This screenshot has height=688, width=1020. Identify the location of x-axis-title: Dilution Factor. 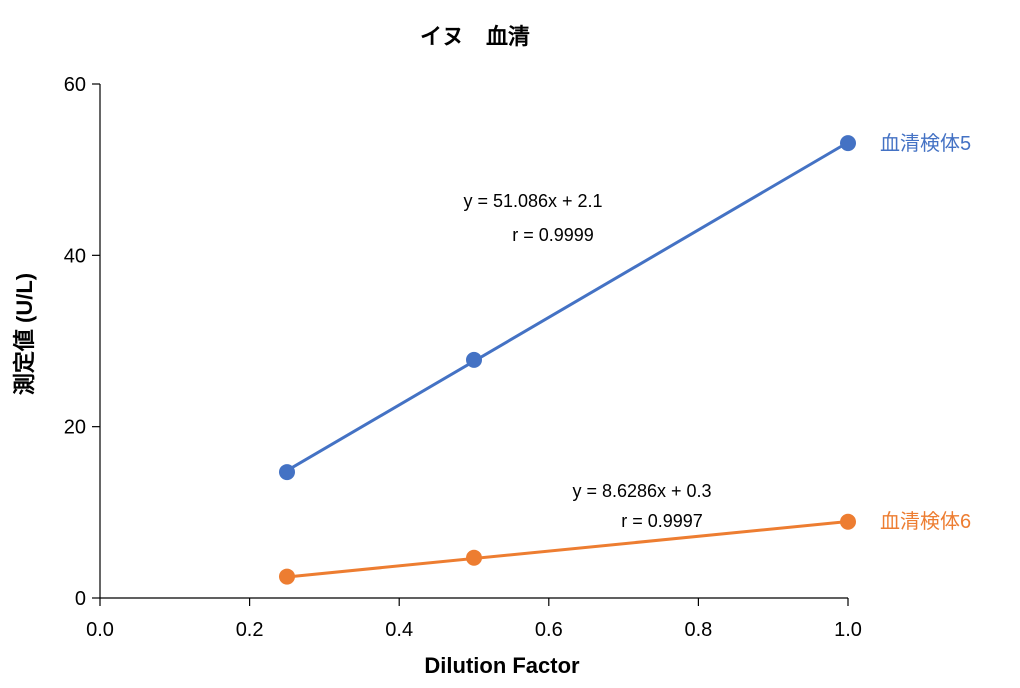
(502, 665).